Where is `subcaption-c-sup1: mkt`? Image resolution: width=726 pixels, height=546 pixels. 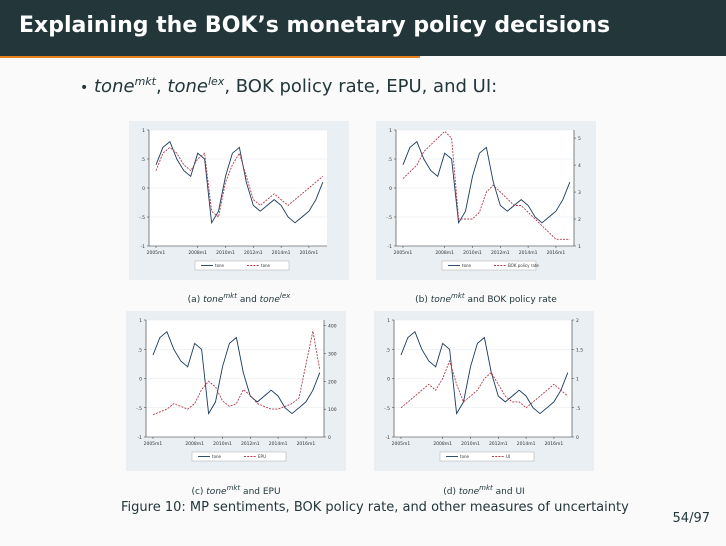
subcaption-c-sup1: mkt is located at coordinates (233, 488).